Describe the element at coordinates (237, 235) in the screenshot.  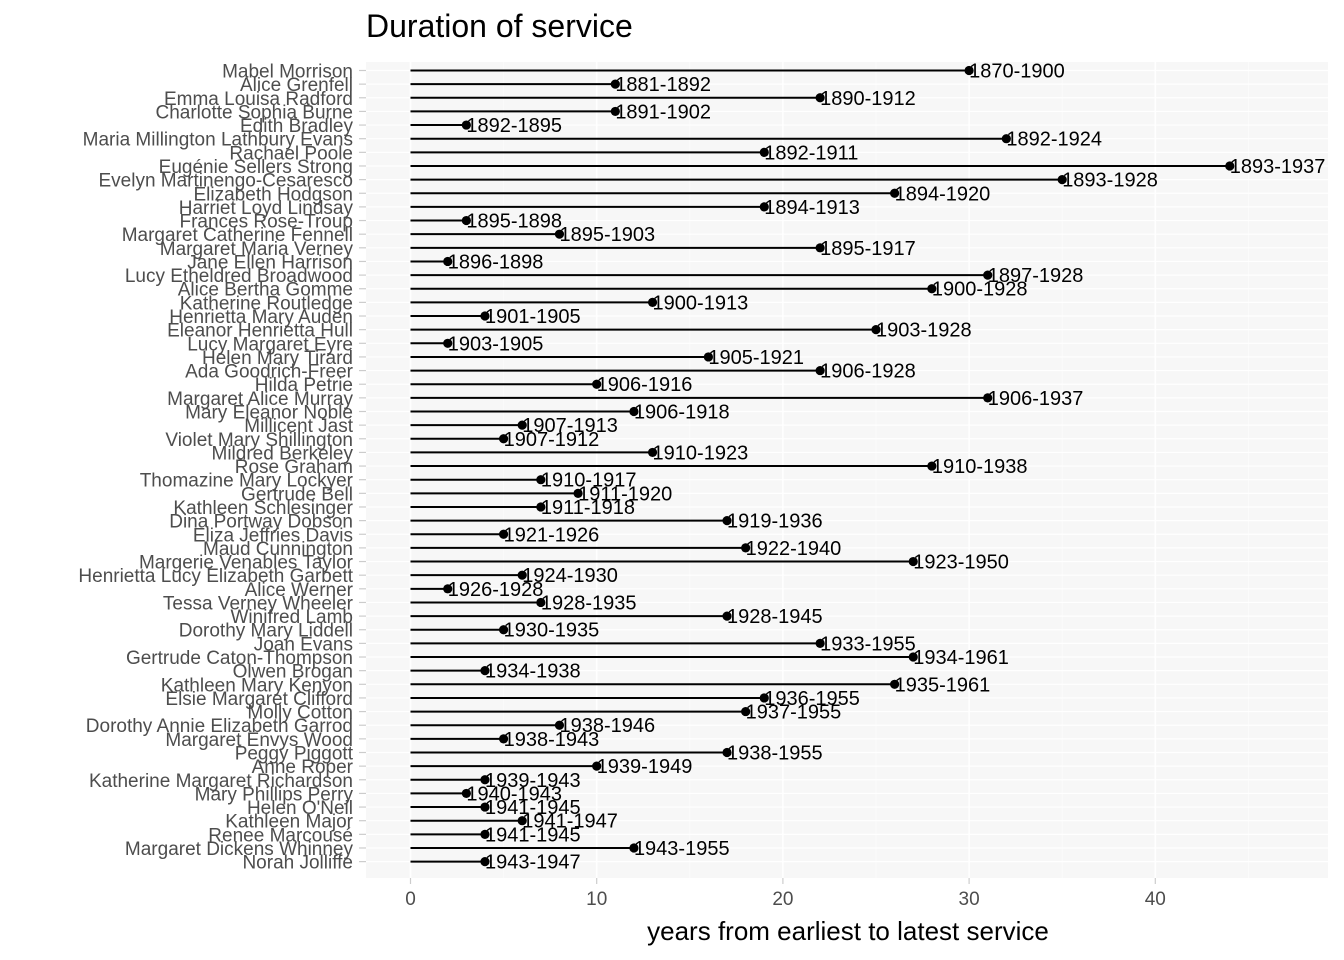
I see `y-tick-label: Margaret Catherine Fennell` at that location.